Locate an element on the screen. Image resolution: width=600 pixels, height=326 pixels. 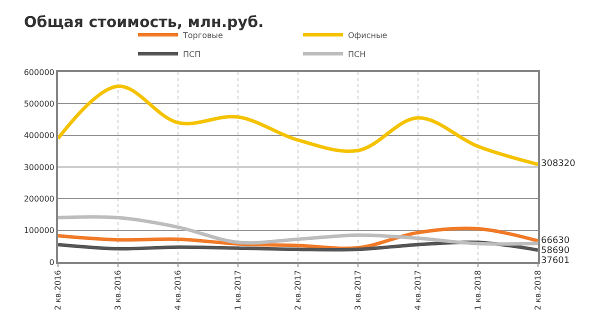
y-tick-label: 500000 is located at coordinates (39, 103).